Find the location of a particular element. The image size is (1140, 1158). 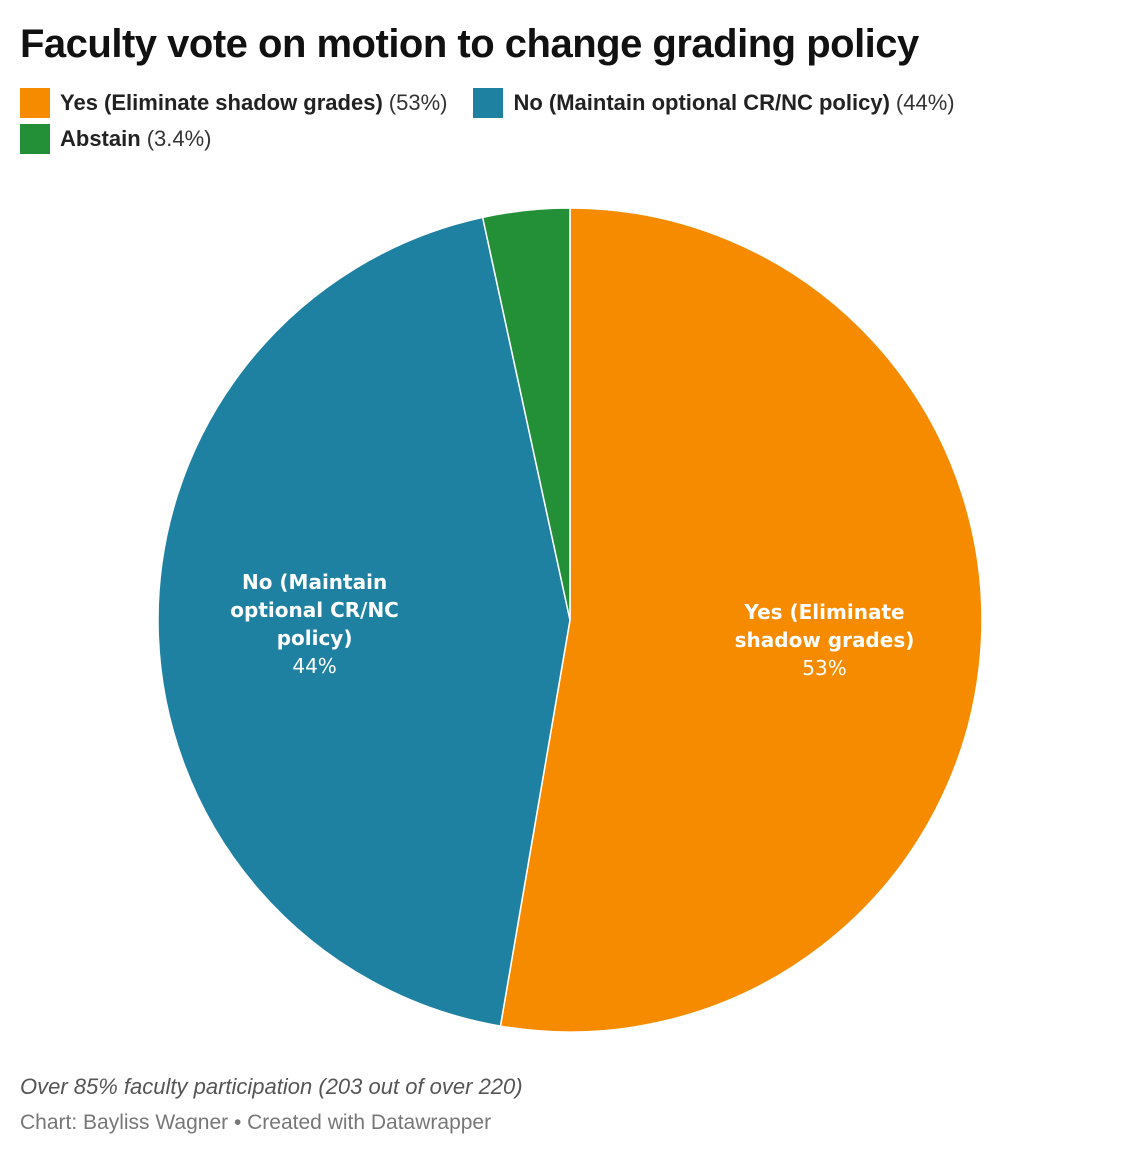

slice-percent-label-0: 53% is located at coordinates (824, 668).